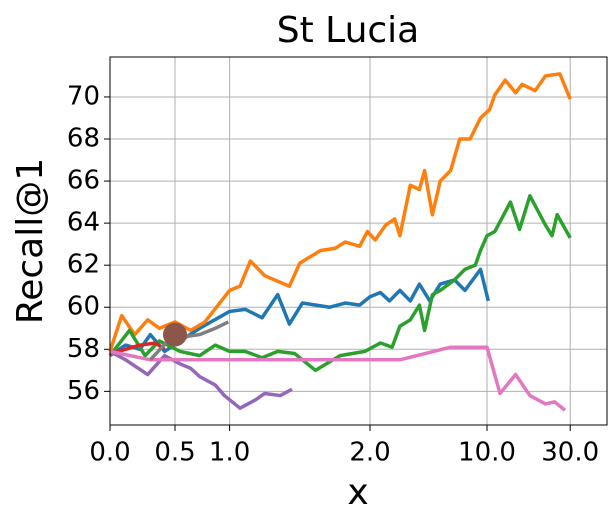  I want to click on y-tick-label: 64, so click(83, 223).